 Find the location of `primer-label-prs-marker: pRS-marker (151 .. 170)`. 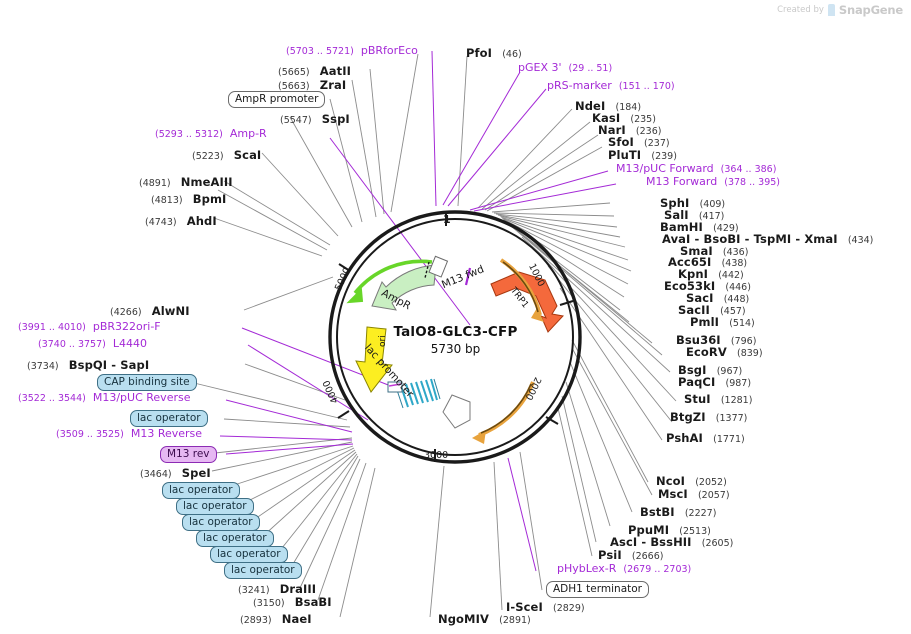

primer-label-prs-marker: pRS-marker (151 .. 170) is located at coordinates (611, 86).